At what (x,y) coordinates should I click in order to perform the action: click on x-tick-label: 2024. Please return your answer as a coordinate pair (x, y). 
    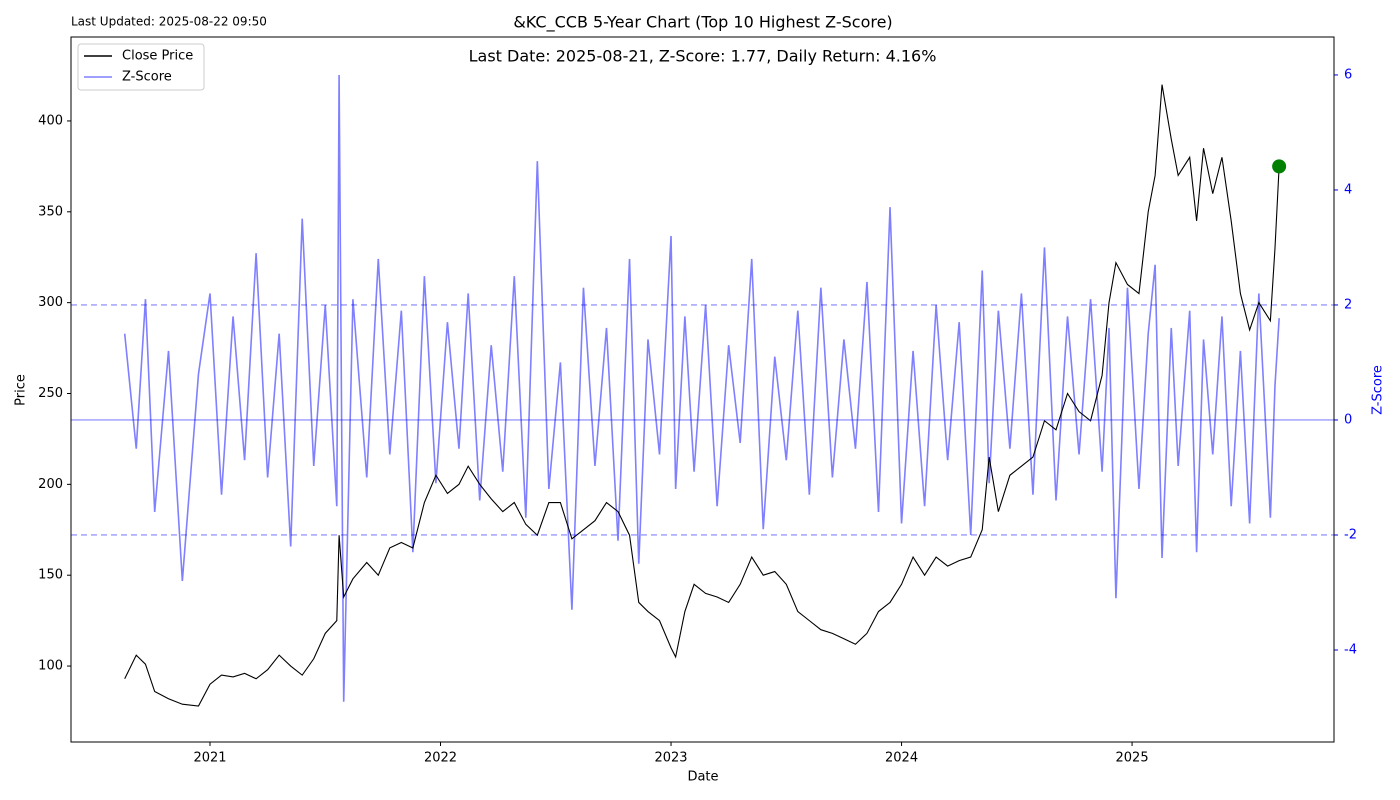
    Looking at the image, I should click on (901, 758).